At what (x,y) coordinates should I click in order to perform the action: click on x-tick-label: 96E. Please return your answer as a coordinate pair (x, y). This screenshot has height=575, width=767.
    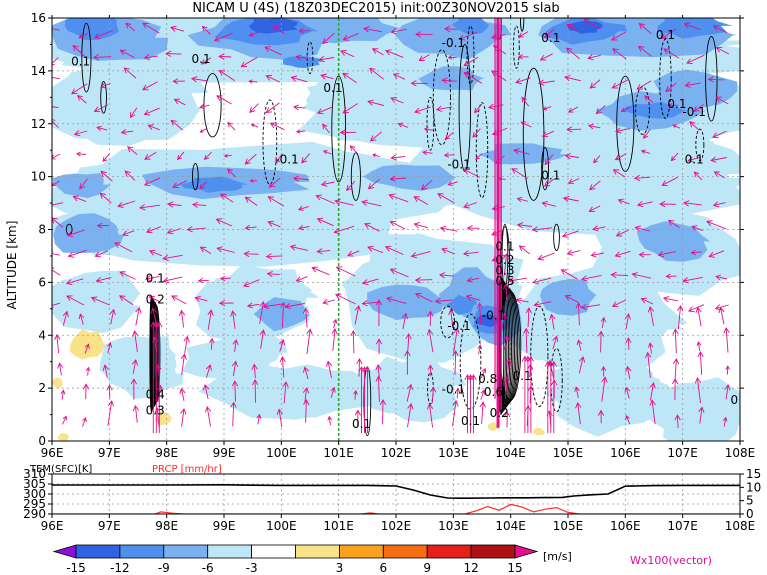
    Looking at the image, I should click on (52, 526).